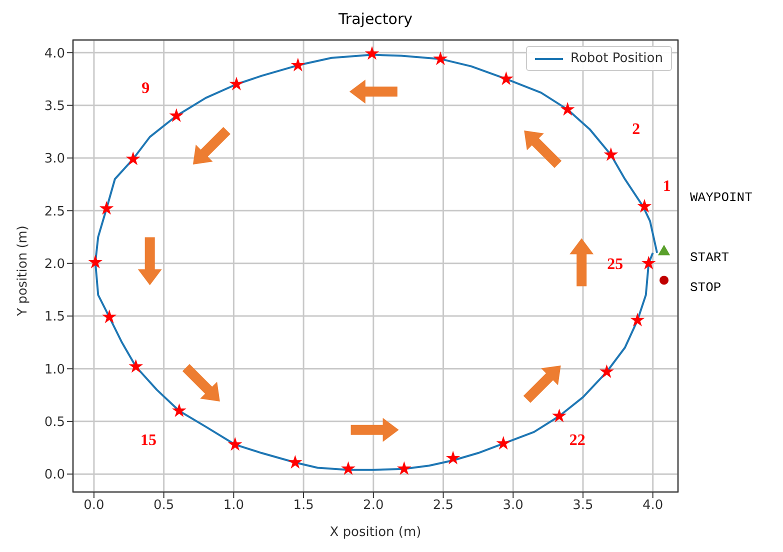  Describe the element at coordinates (373, 506) in the screenshot. I see `x-tick-label: 2.0` at that location.